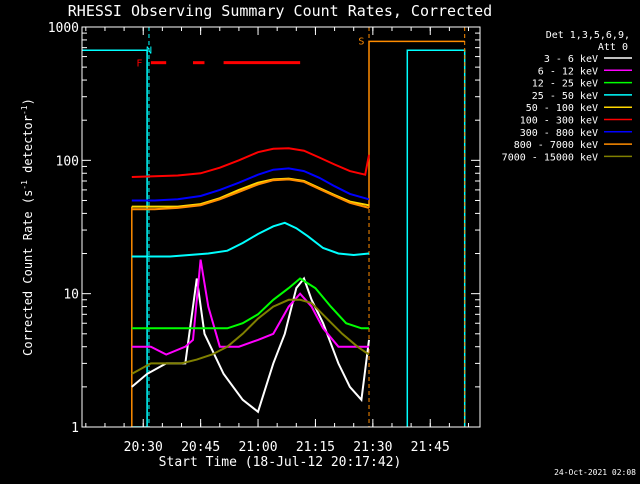  Describe the element at coordinates (595, 472) in the screenshot. I see `footer-date: 24-Oct-2021 02:08` at that location.